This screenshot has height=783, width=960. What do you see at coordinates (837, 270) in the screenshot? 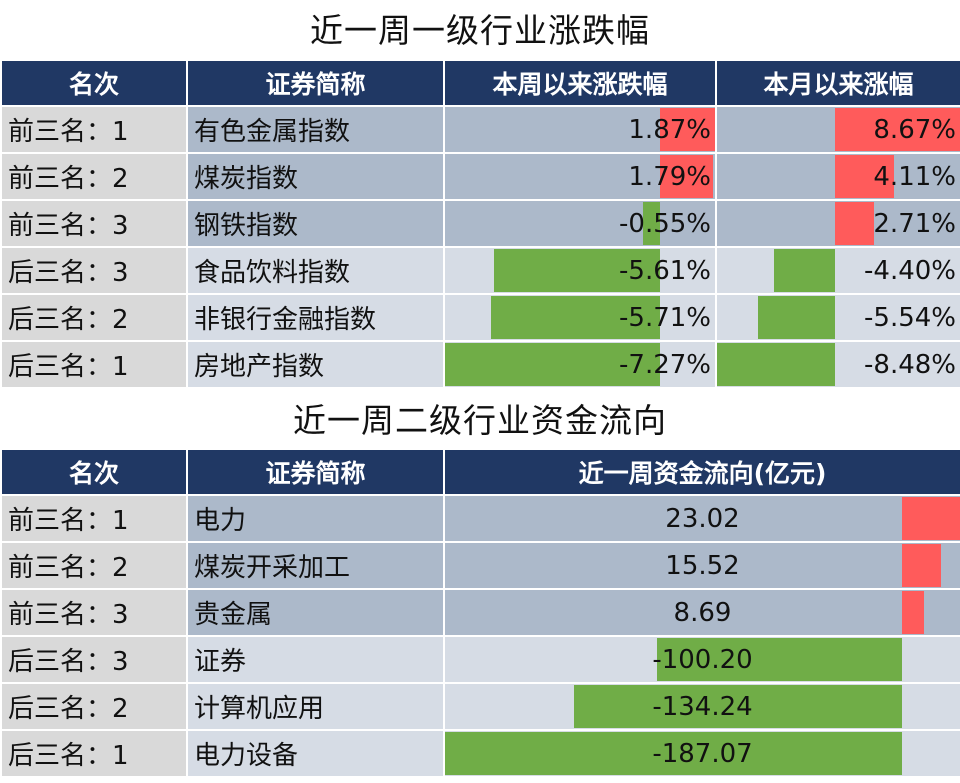
I see `month-change-cell: -4.40%` at bounding box center [837, 270].